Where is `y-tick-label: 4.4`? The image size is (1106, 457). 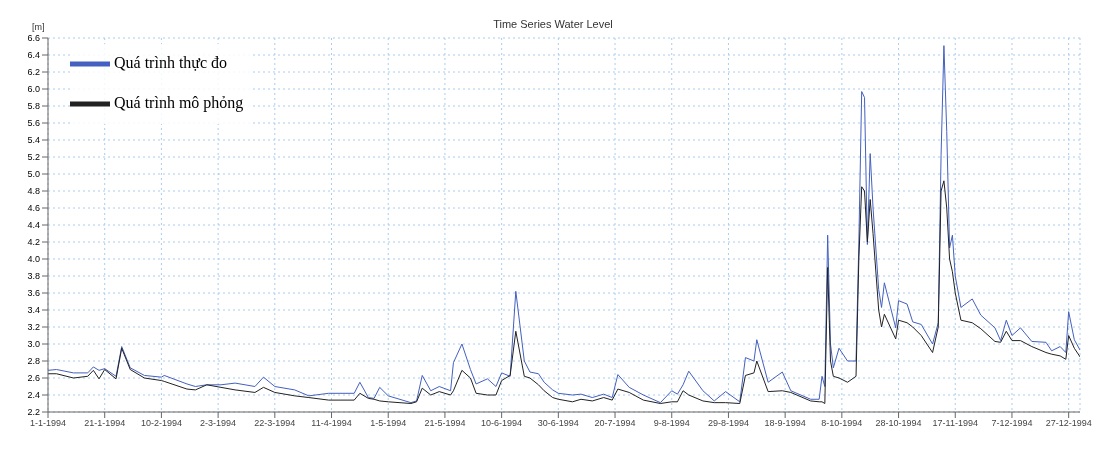
y-tick-label: 4.4 is located at coordinates (33, 225).